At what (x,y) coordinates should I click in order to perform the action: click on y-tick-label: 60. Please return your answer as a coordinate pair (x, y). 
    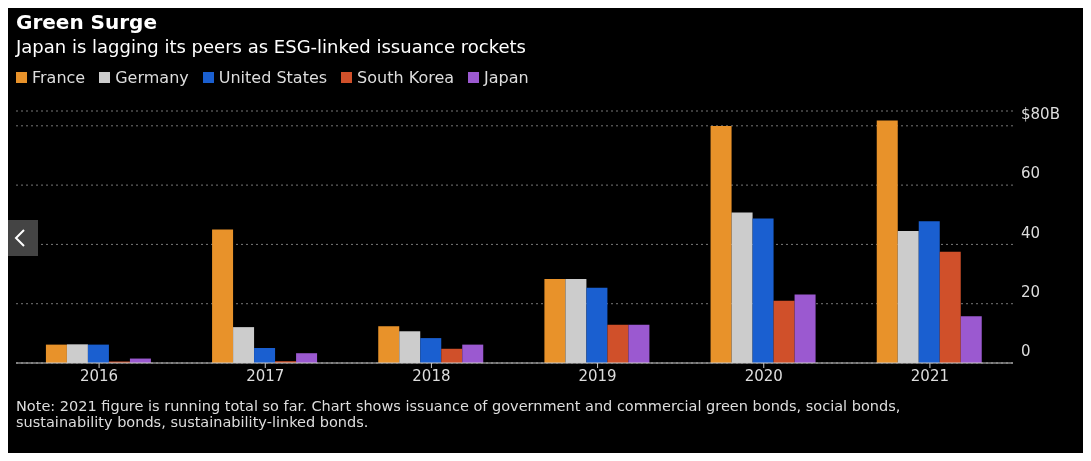
    Looking at the image, I should click on (1031, 173).